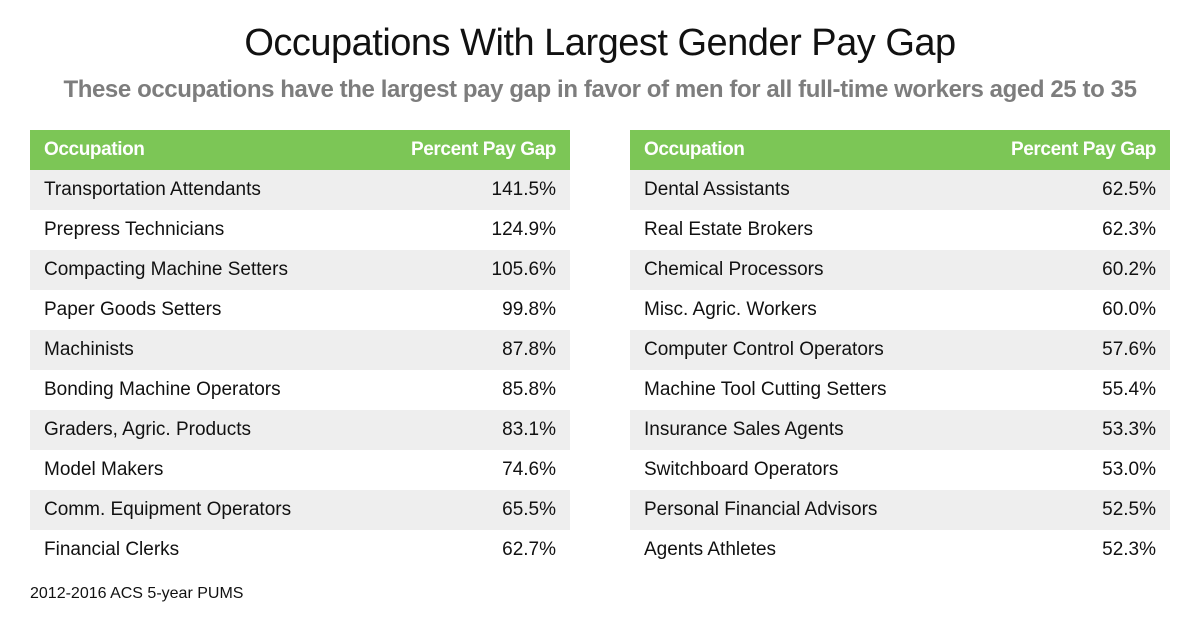 The image size is (1200, 628). I want to click on pay-gap-cell: 141.5%, so click(523, 189).